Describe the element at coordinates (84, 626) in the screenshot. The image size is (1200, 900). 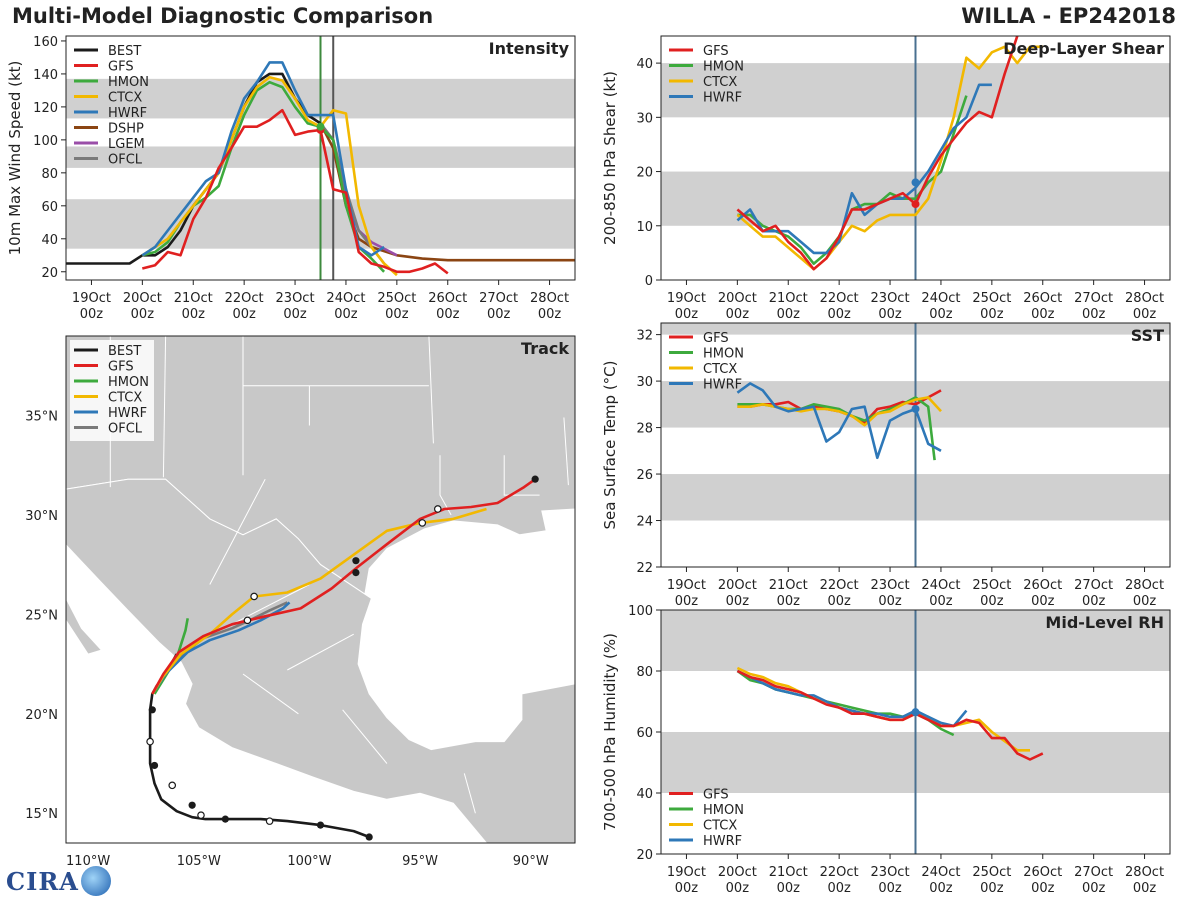
I see `land-baja` at that location.